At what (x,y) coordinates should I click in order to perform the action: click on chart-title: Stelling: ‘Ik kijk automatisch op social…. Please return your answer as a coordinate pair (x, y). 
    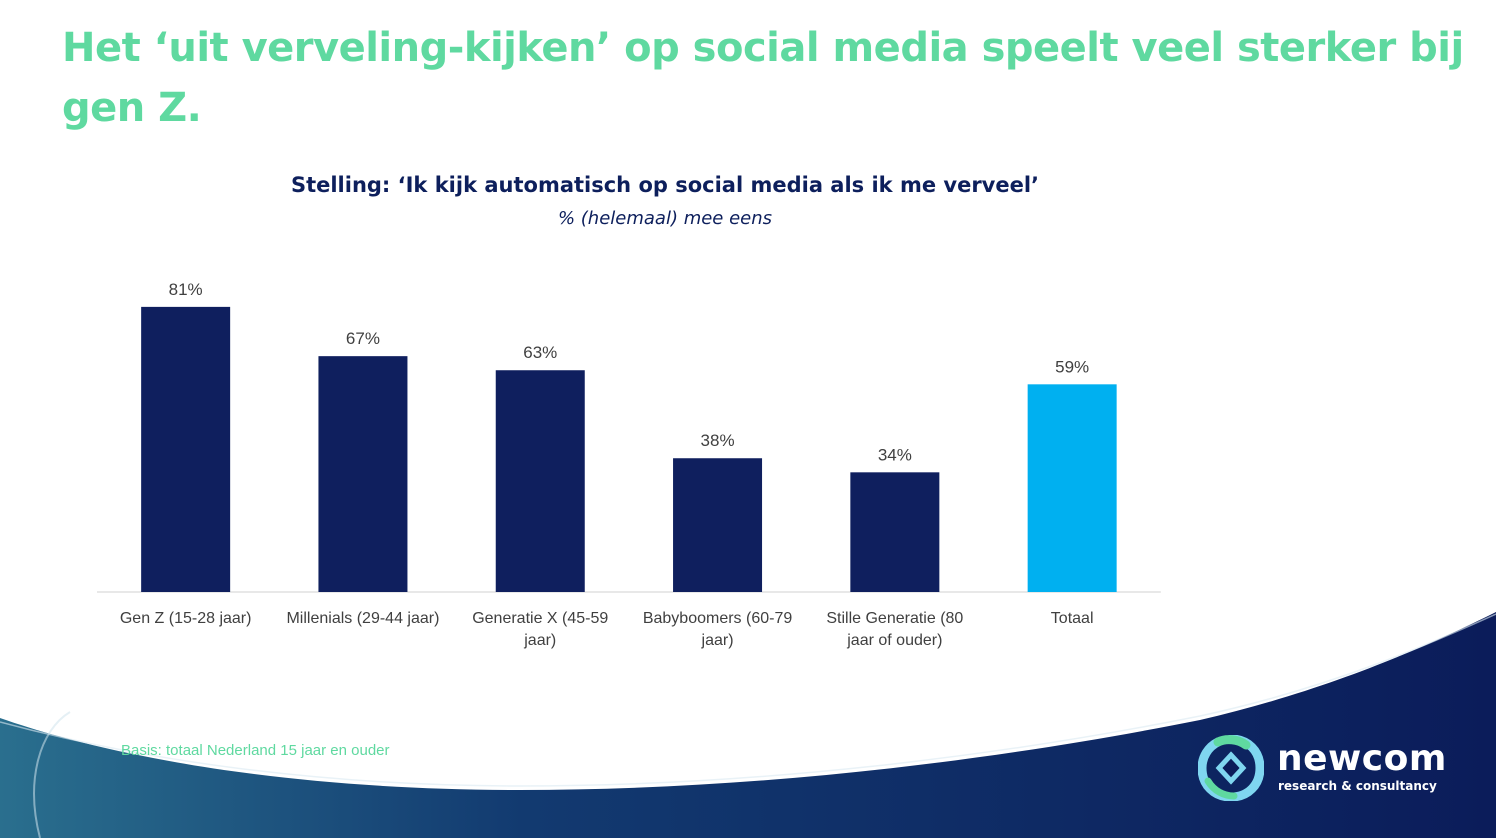
    Looking at the image, I should click on (665, 185).